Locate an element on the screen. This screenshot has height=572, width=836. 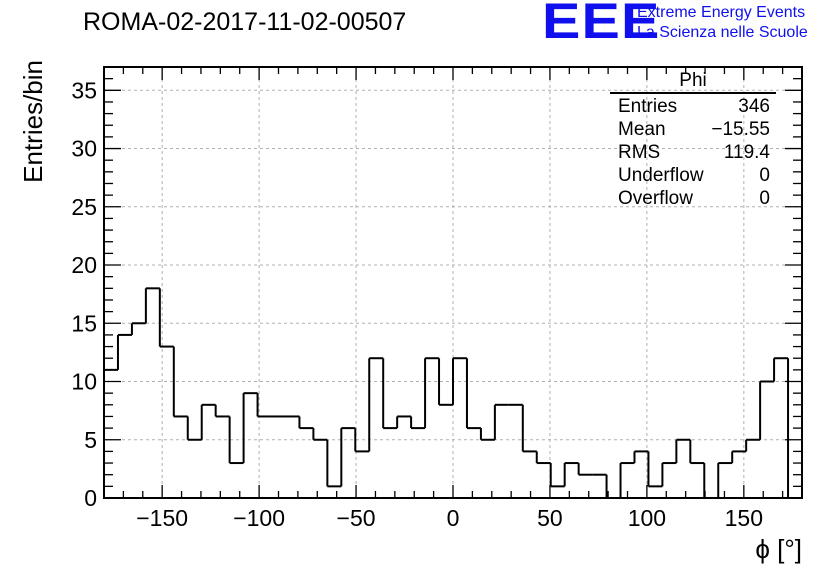
stats-label: Overflow is located at coordinates (655, 198).